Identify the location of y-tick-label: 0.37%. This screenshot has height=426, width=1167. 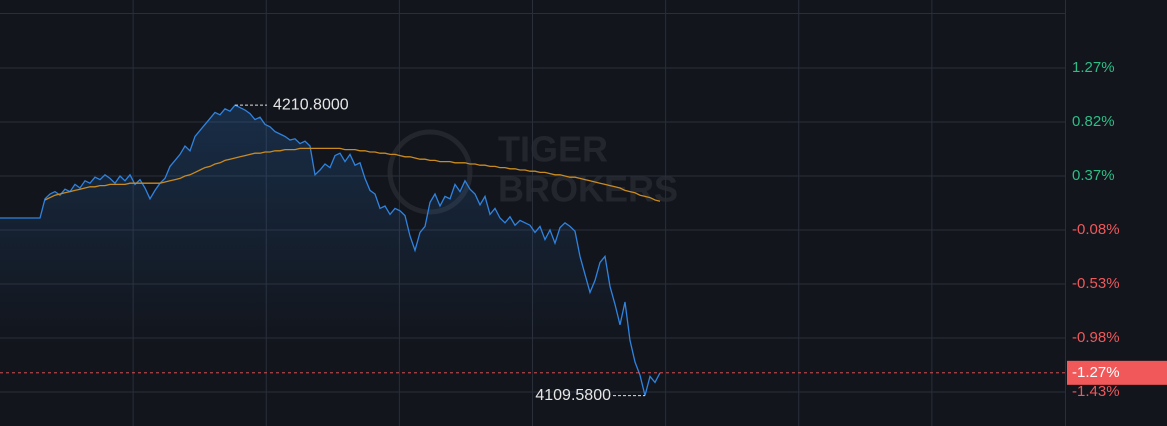
(1093, 175).